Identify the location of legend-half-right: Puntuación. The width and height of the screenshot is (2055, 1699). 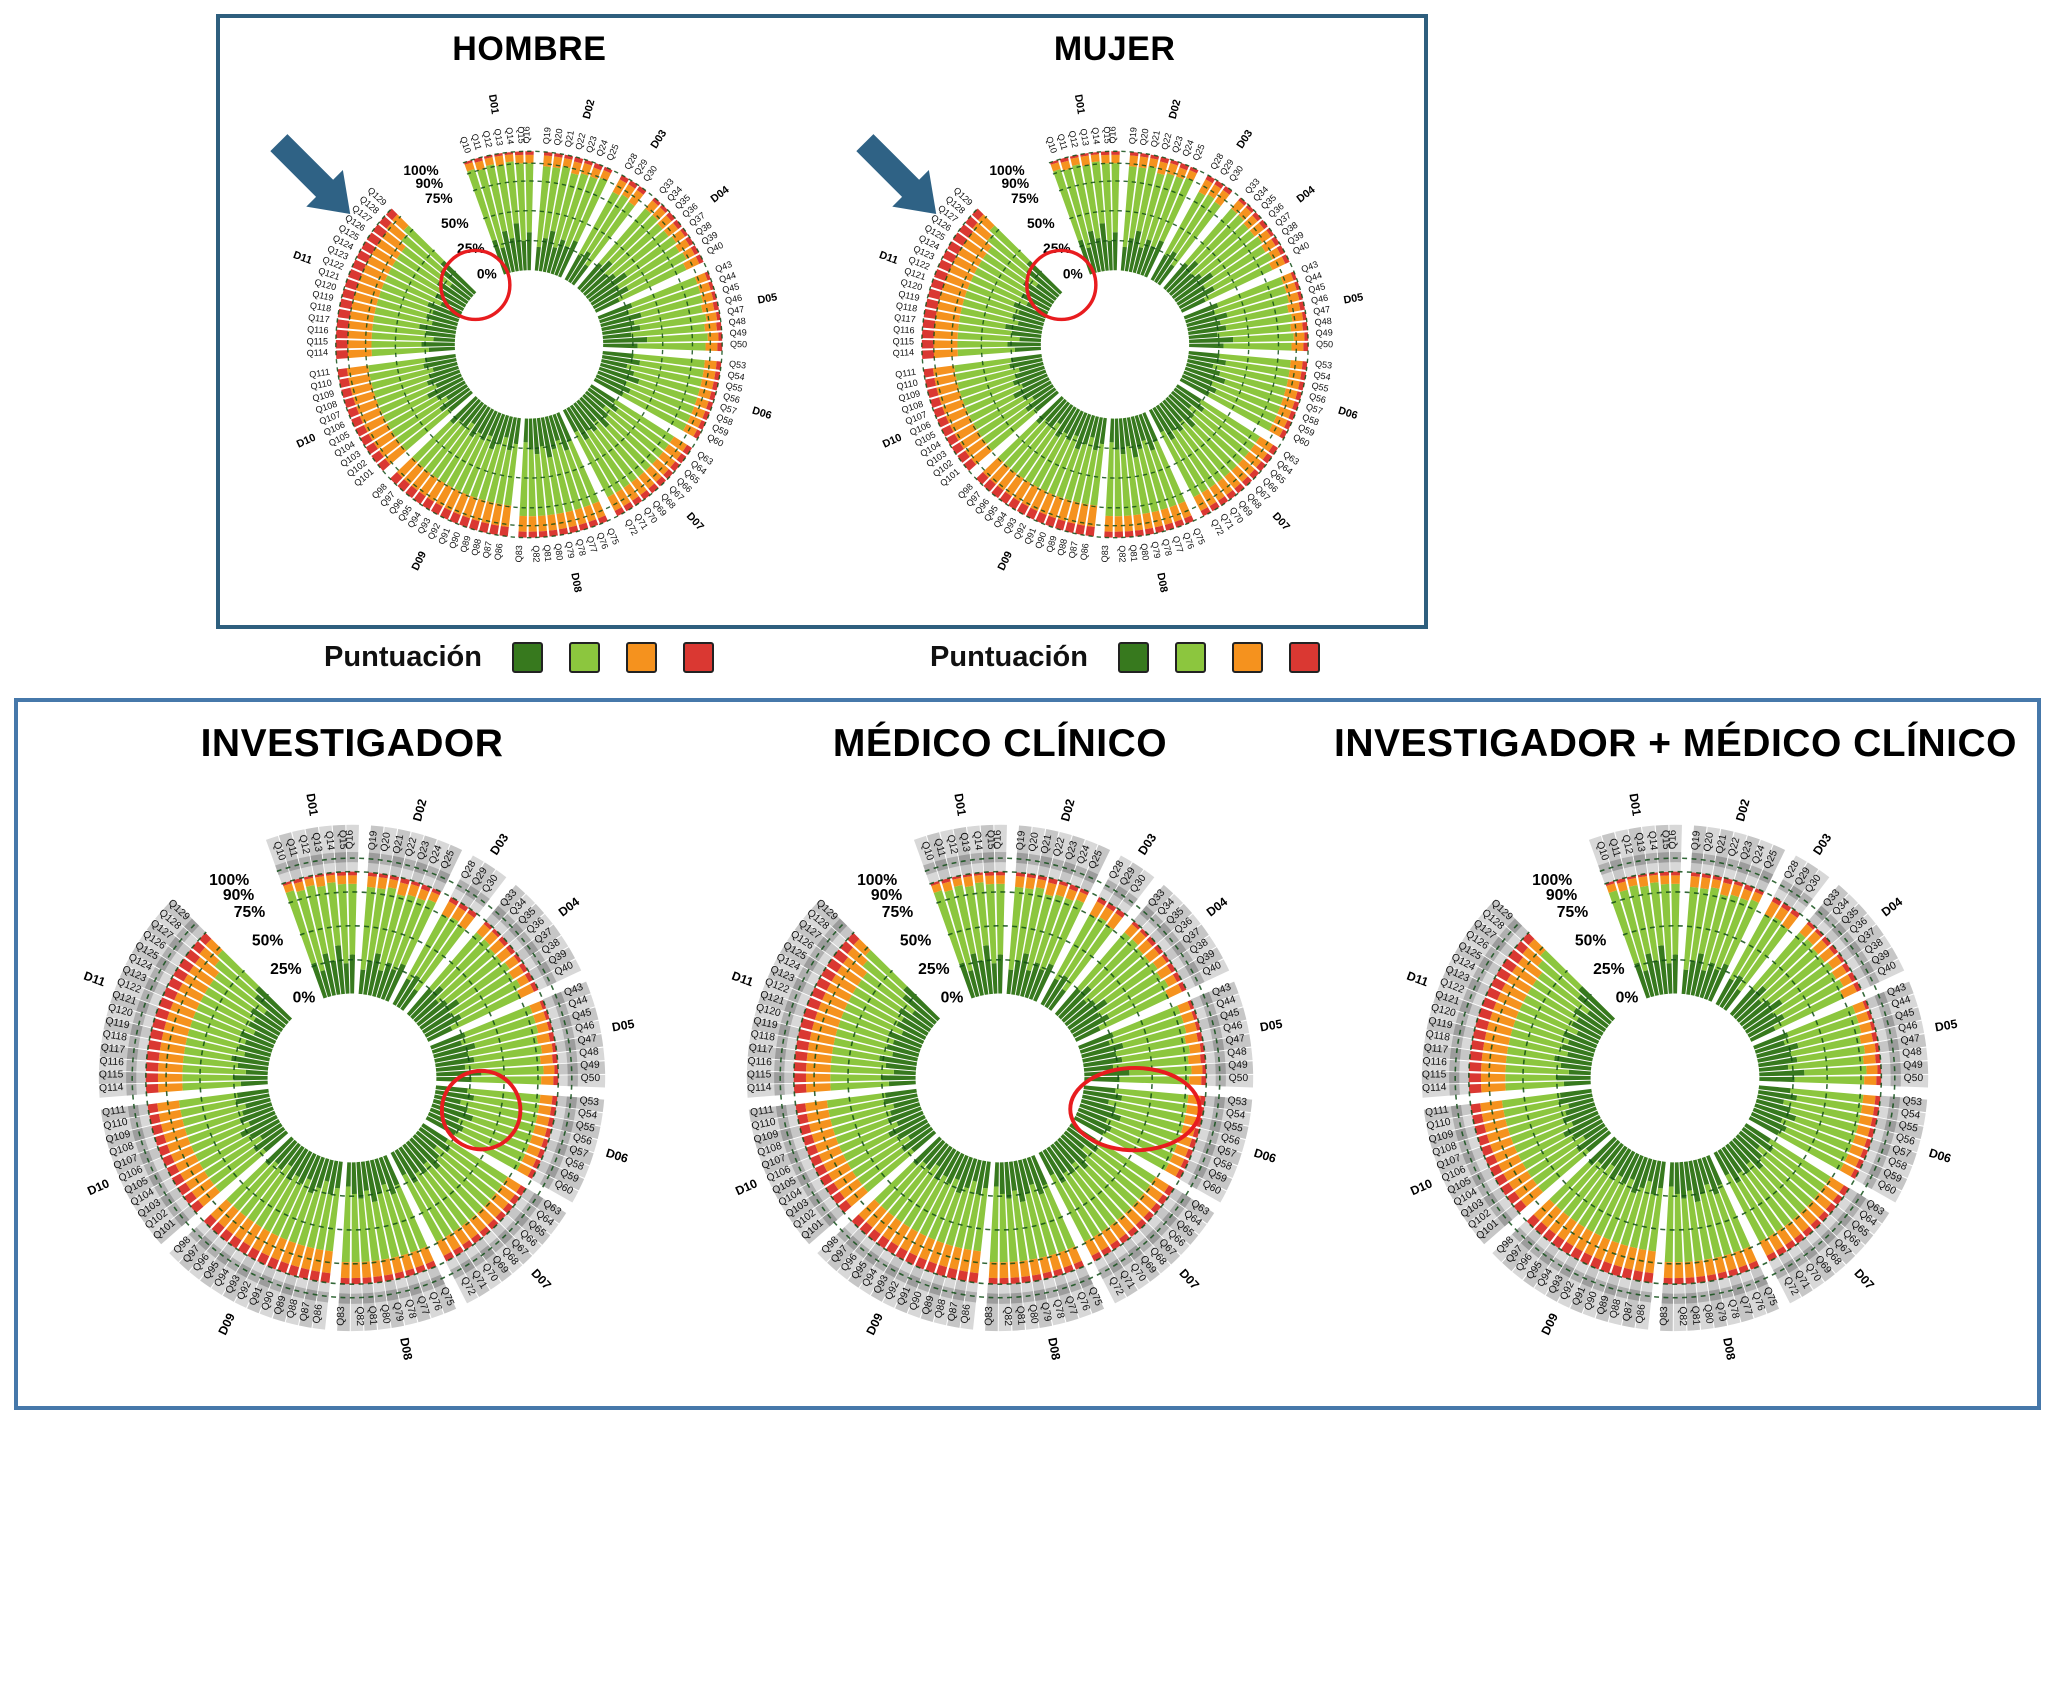
(1125, 657).